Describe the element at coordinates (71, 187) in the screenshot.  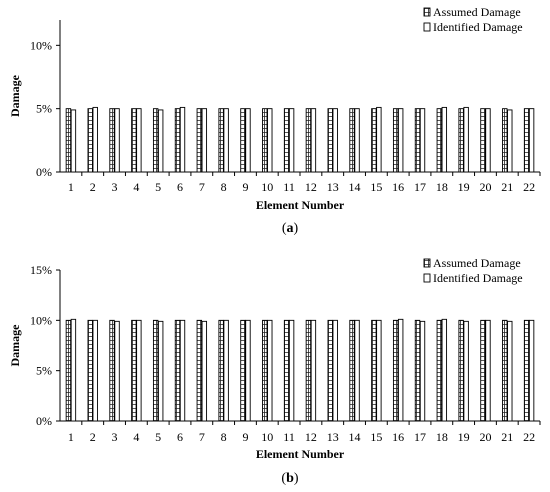
I see `x-tick-label: 1` at that location.